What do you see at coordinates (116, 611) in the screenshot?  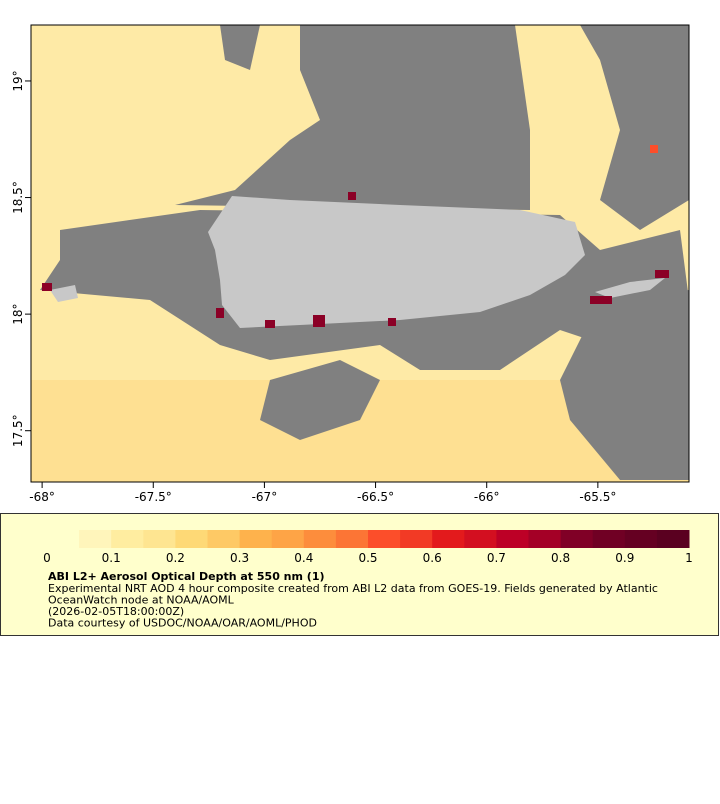 I see `caption-line: (2026-02-05T18:00:00Z)` at bounding box center [116, 611].